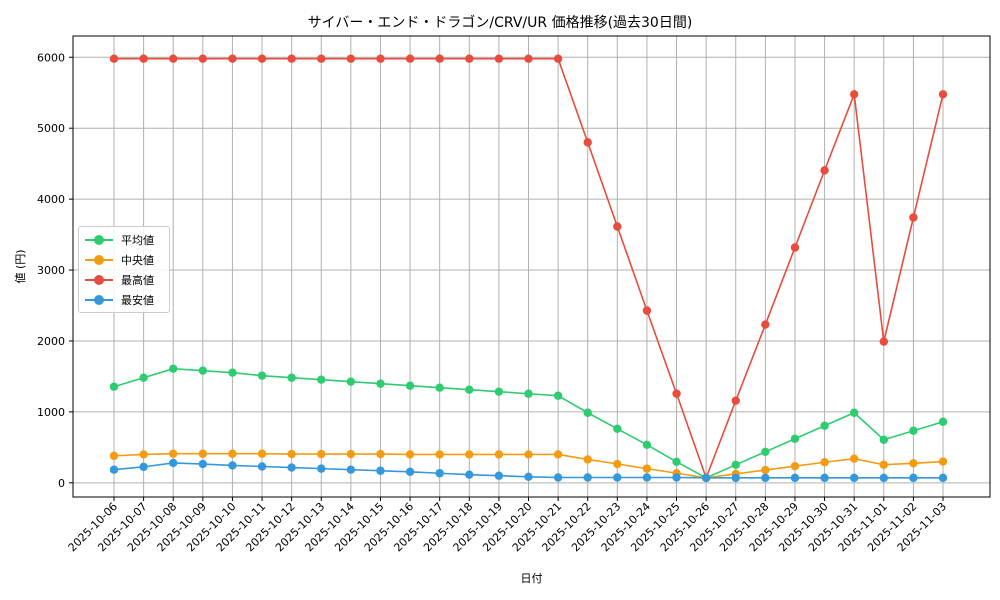 The height and width of the screenshot is (600, 1000). I want to click on y-tick-label: 3000, so click(51, 270).